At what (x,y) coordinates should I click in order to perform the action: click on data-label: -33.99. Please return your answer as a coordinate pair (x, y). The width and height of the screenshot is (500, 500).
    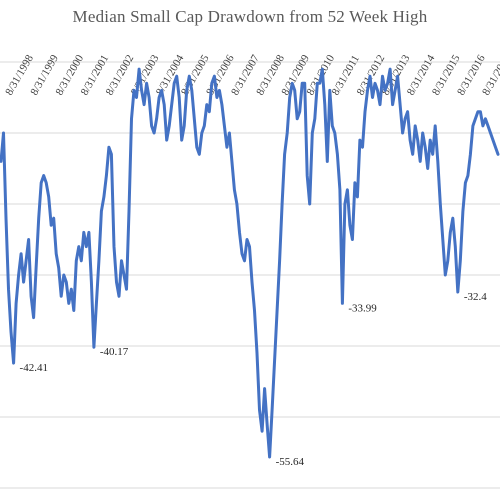
    Looking at the image, I should click on (362, 308).